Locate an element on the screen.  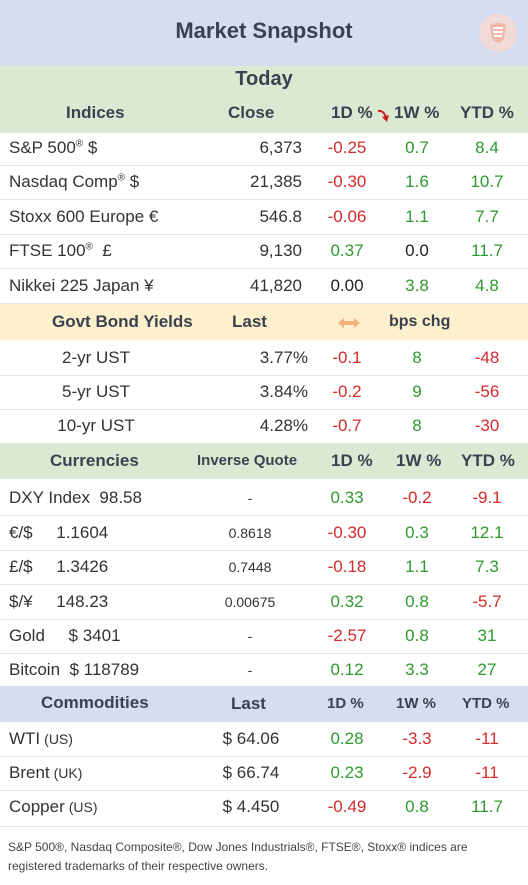
index-name-text: FTSE 100 is located at coordinates (47, 250).